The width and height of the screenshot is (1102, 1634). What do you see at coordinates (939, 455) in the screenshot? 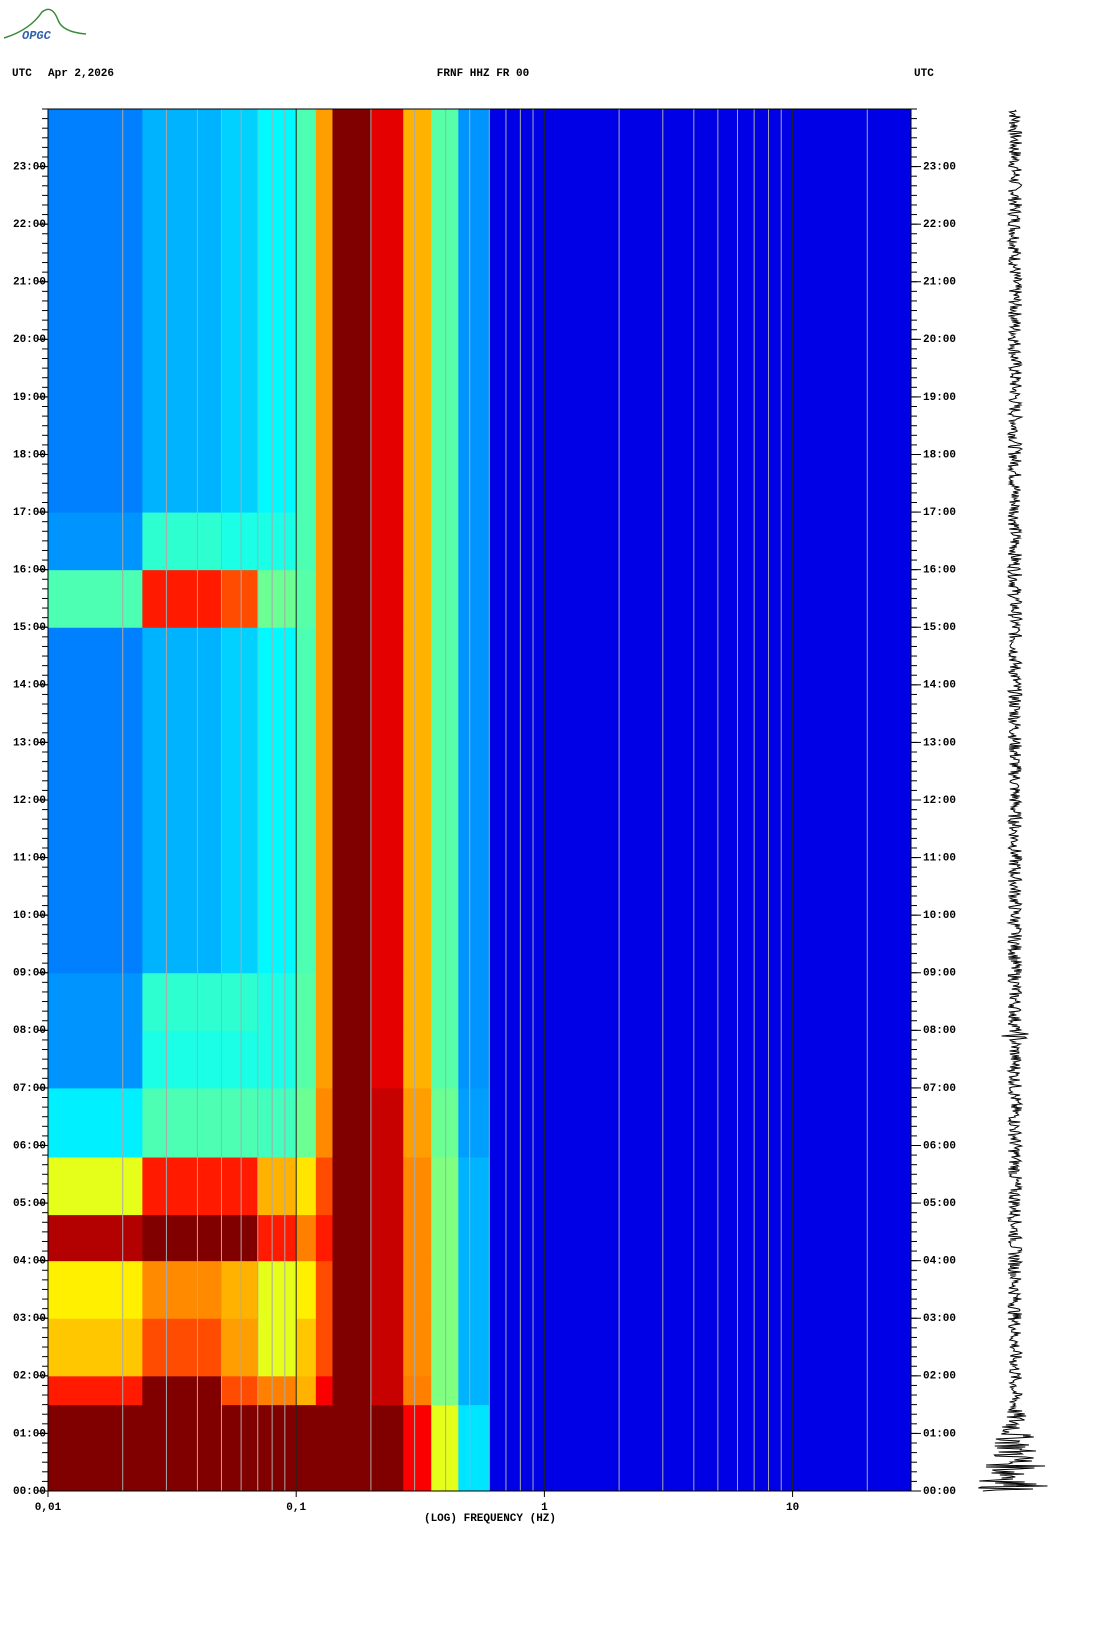
I see `y-tick-label-right: 18:00` at bounding box center [939, 455].